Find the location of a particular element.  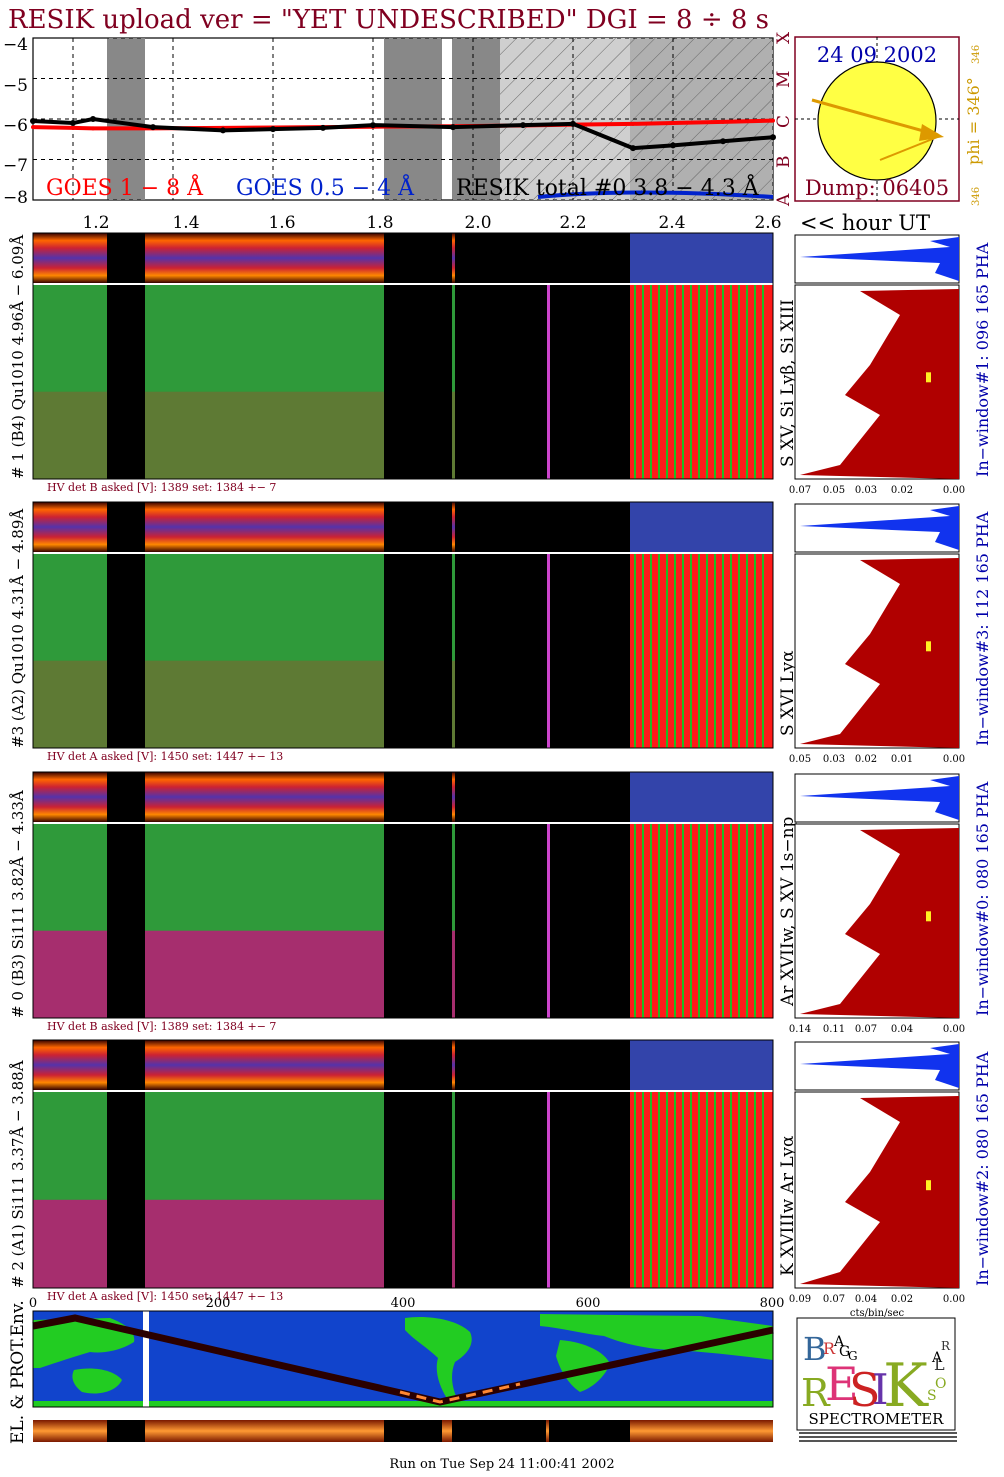

world-map is located at coordinates (403, 1359).